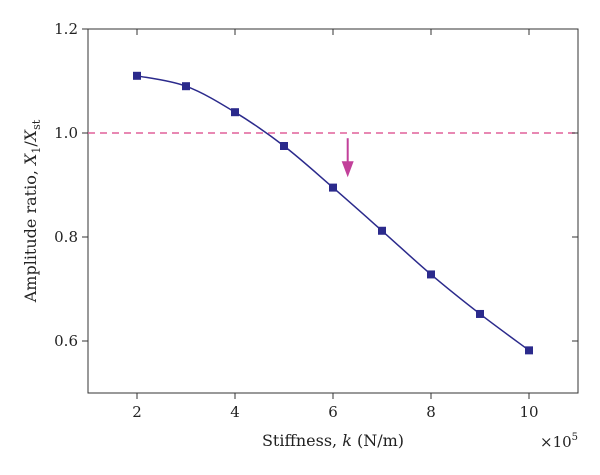 The height and width of the screenshot is (475, 600). What do you see at coordinates (30, 234) in the screenshot?
I see `y-axis-title-prefix: Amplitude ratio,` at bounding box center [30, 234].